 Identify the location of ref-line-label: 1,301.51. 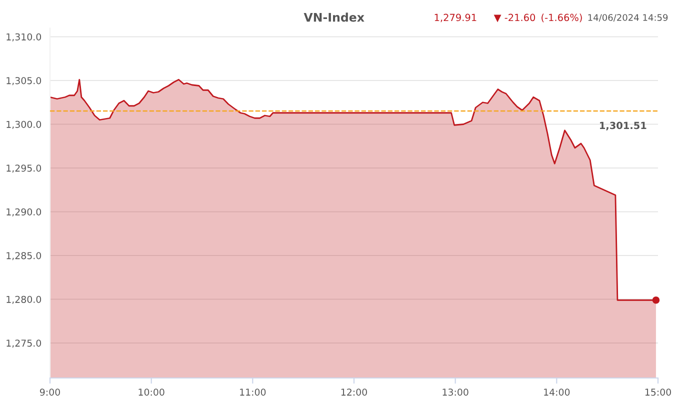
(623, 126).